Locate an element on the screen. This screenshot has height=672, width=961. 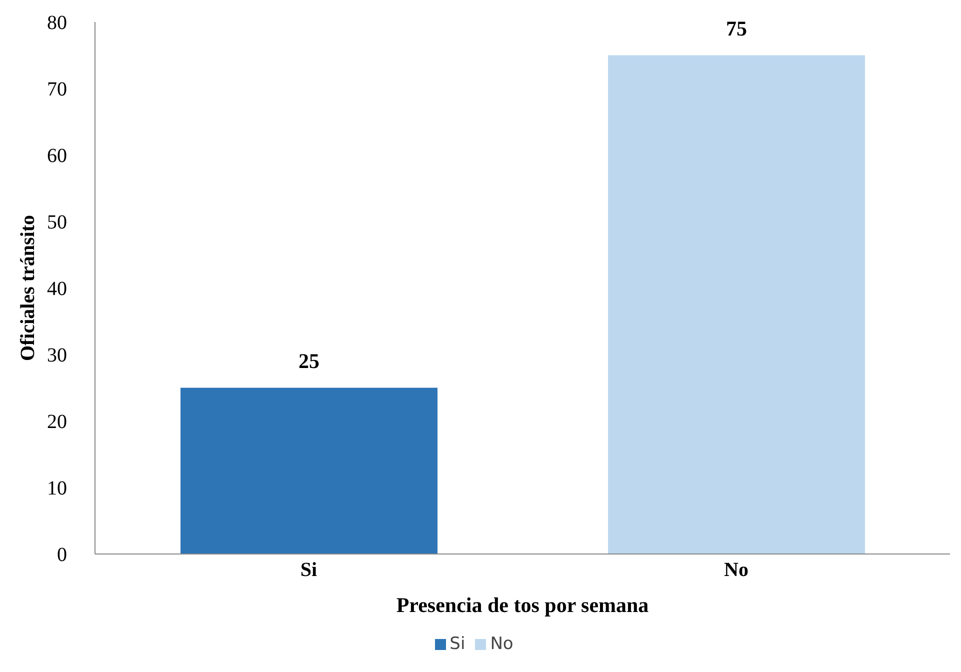
y-tick-label: 0 is located at coordinates (62, 555).